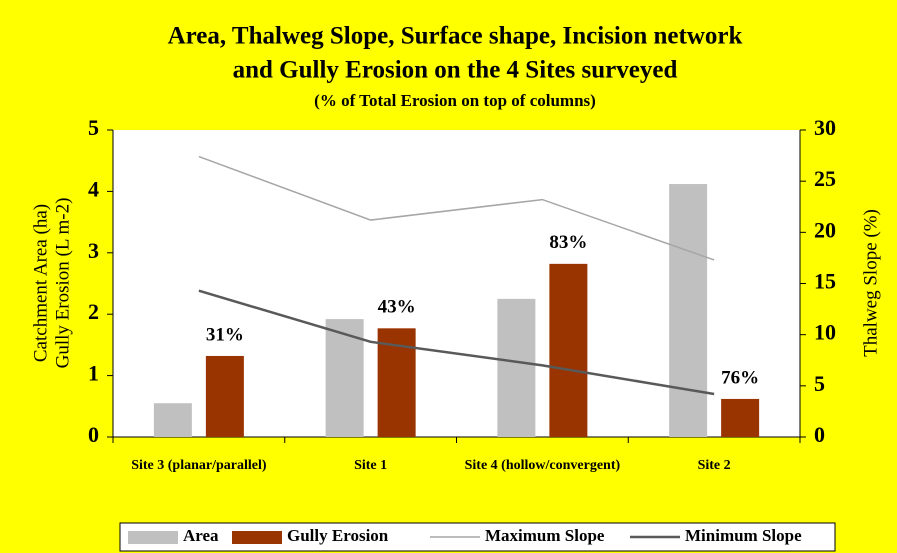  I want to click on data-label: 76%, so click(740, 377).